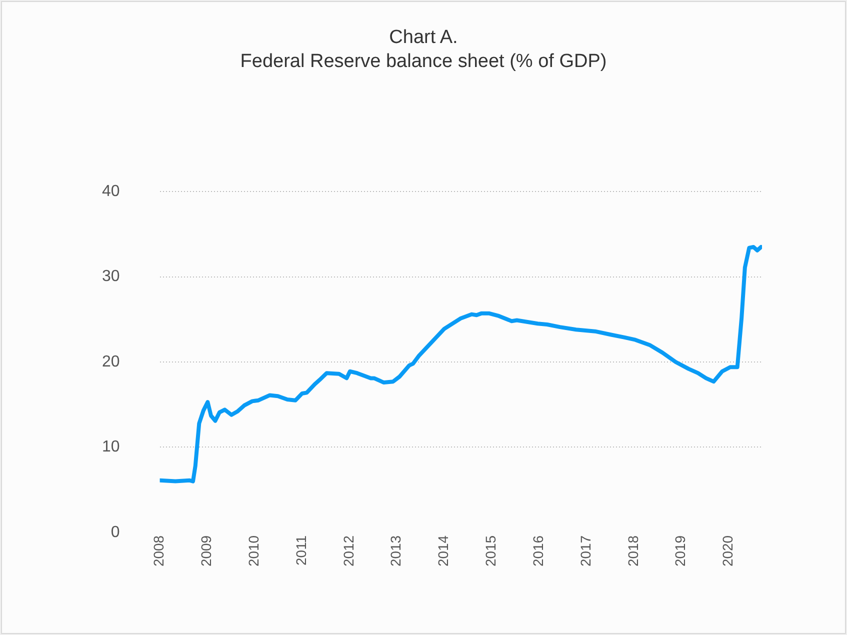  What do you see at coordinates (300, 550) in the screenshot?
I see `x-tick-label: 2011` at bounding box center [300, 550].